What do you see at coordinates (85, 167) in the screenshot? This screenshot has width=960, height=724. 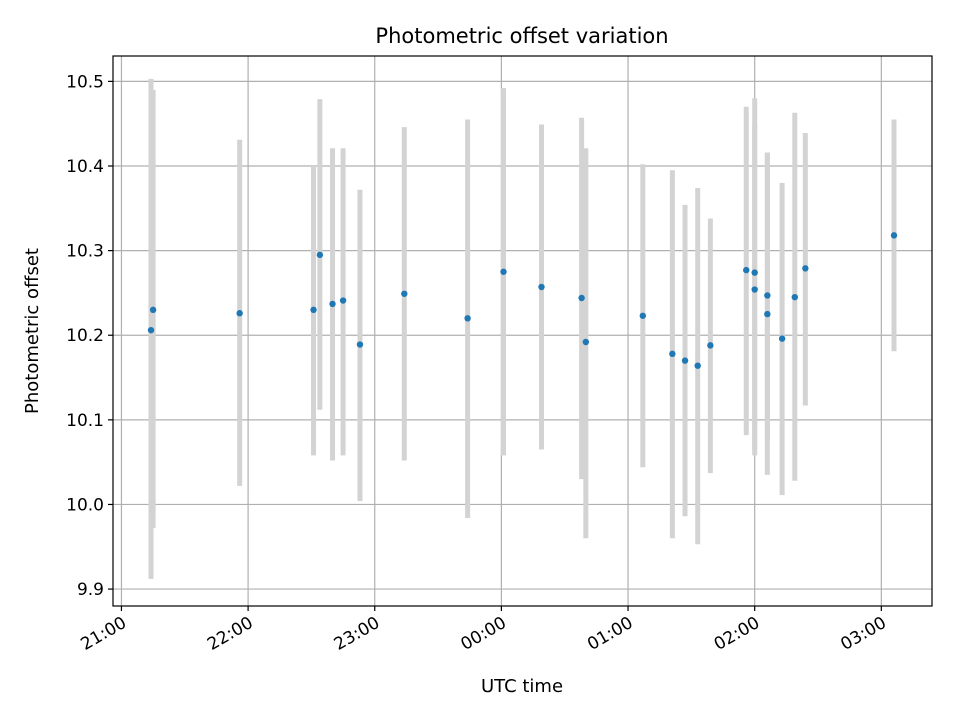 I see `y-tick-label: 10.4` at bounding box center [85, 167].